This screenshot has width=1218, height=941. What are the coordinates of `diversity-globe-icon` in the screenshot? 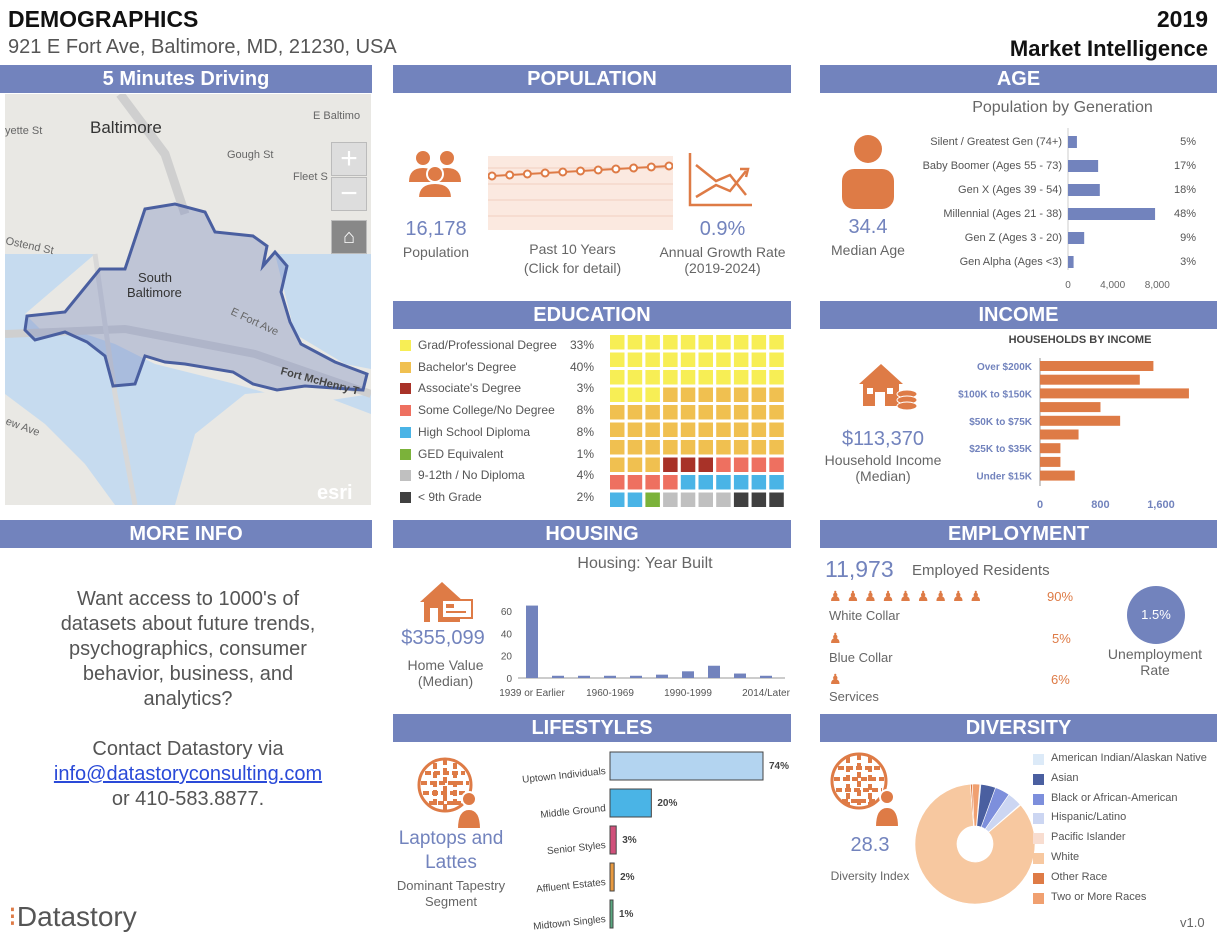 It's located at (865, 789).